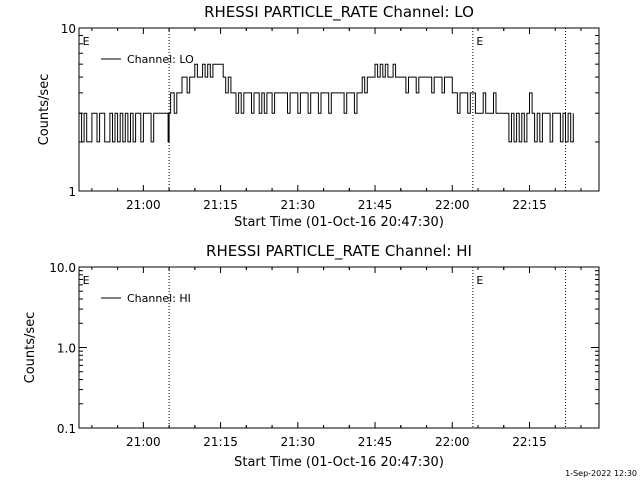 The width and height of the screenshot is (640, 480). What do you see at coordinates (62, 268) in the screenshot?
I see `y-tick-label: 10.0` at bounding box center [62, 268].